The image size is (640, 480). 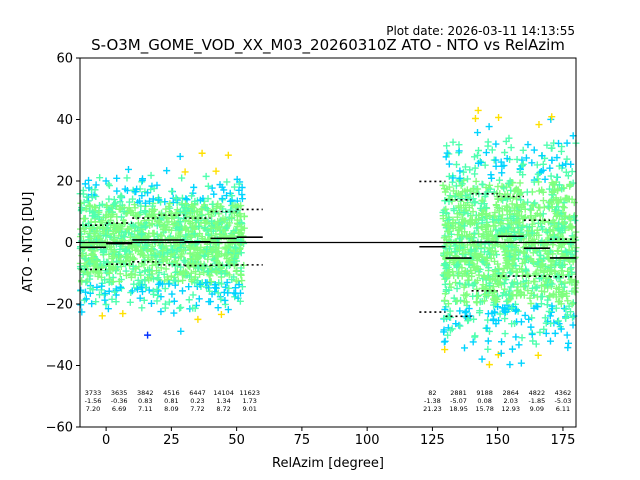 What do you see at coordinates (249, 393) in the screenshot?
I see `bin-count-label: 11623` at bounding box center [249, 393].